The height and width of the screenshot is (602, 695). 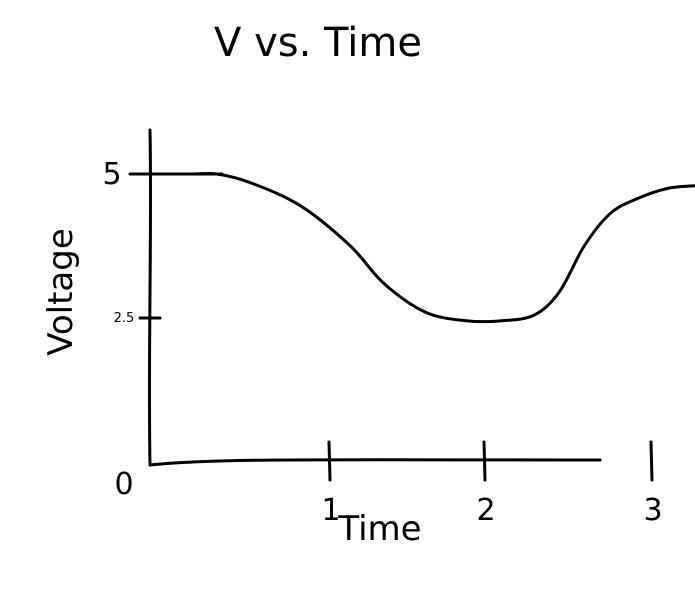 I want to click on x-axis, so click(x=375, y=462).